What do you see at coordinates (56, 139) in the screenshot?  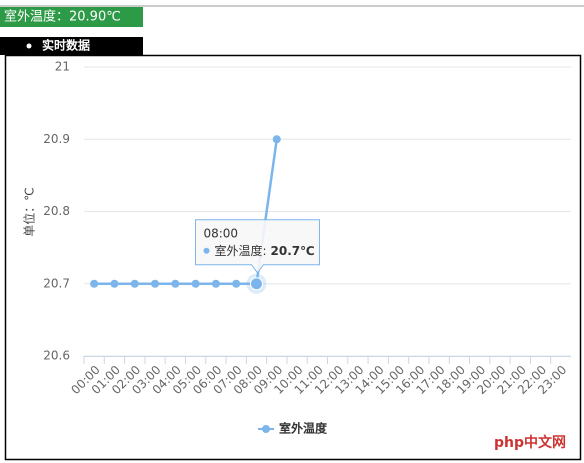 I see `y-tick-label: 20.9` at bounding box center [56, 139].